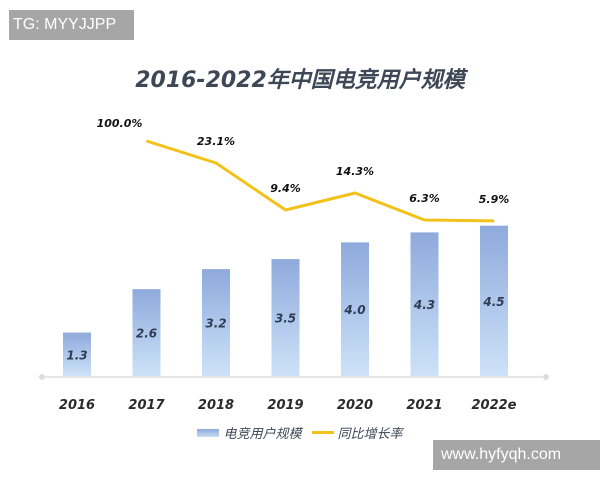 The width and height of the screenshot is (600, 480). What do you see at coordinates (216, 141) in the screenshot?
I see `growth-value-label: 23.1%` at bounding box center [216, 141].